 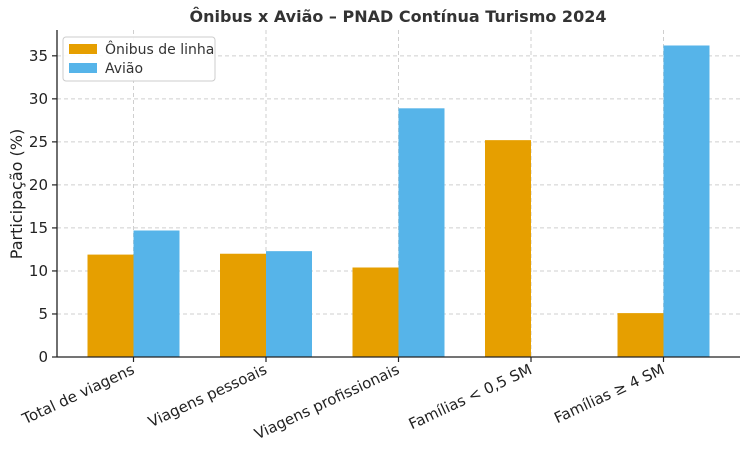 I want to click on y-tick-label: 25, so click(x=38, y=142).